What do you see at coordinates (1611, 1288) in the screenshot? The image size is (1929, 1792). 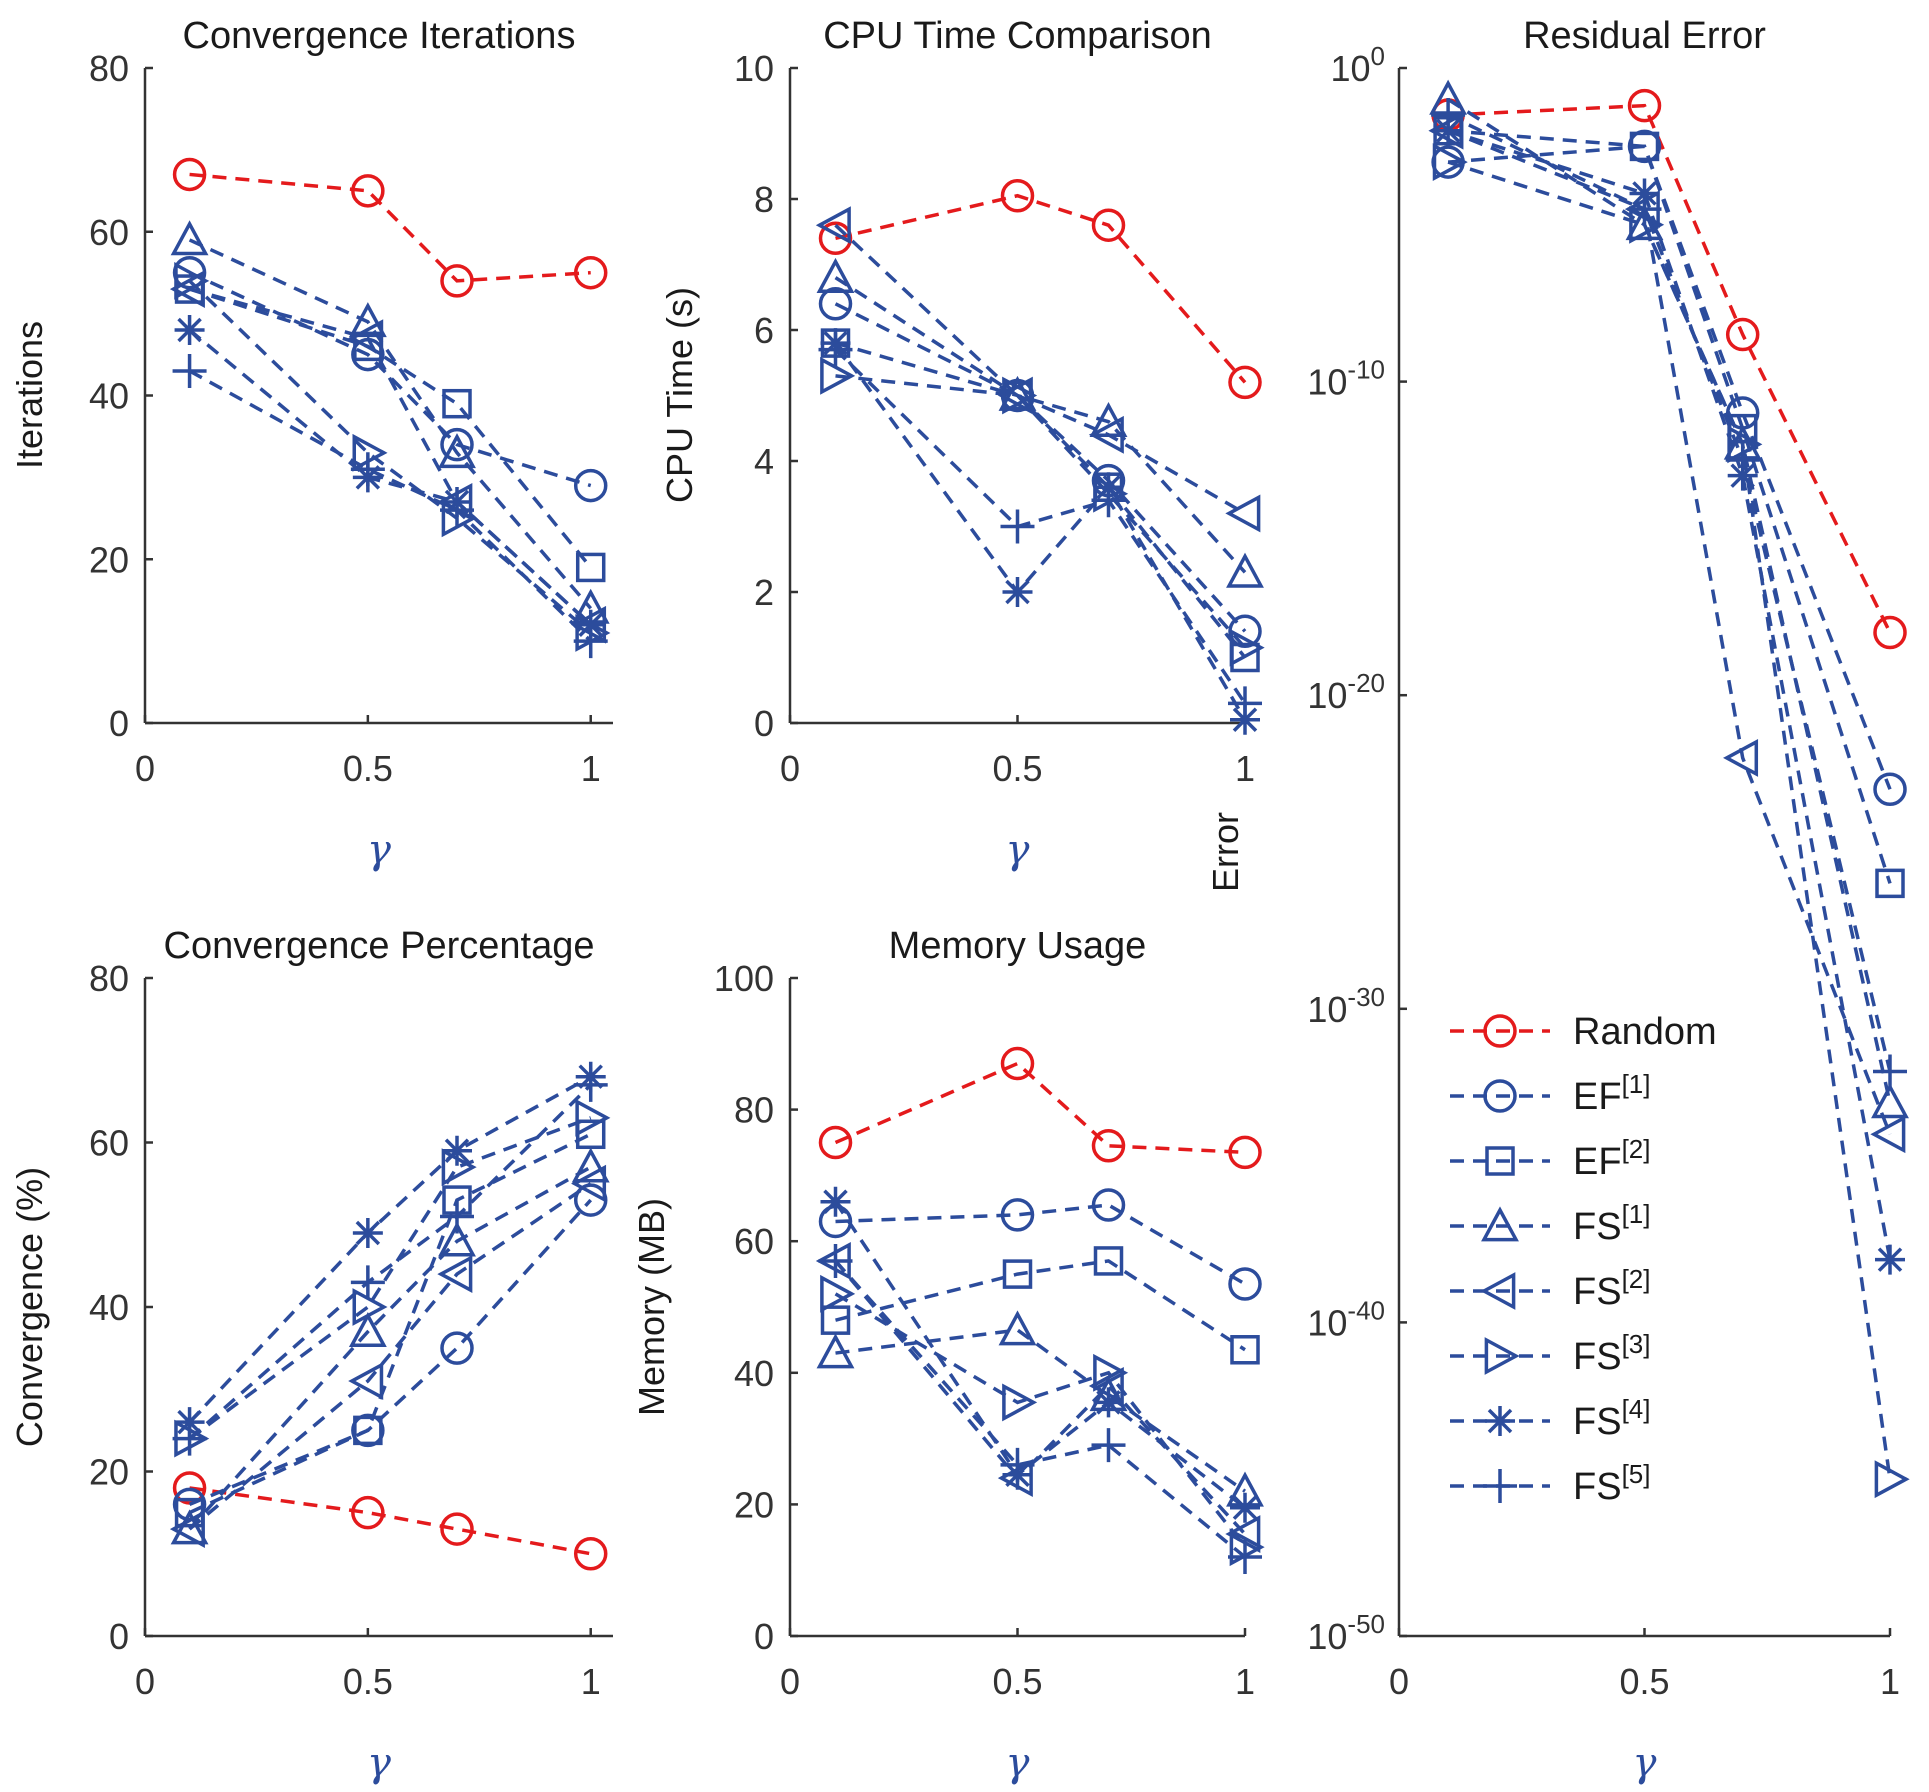 I see `legend-label: FS[2]` at bounding box center [1611, 1288].